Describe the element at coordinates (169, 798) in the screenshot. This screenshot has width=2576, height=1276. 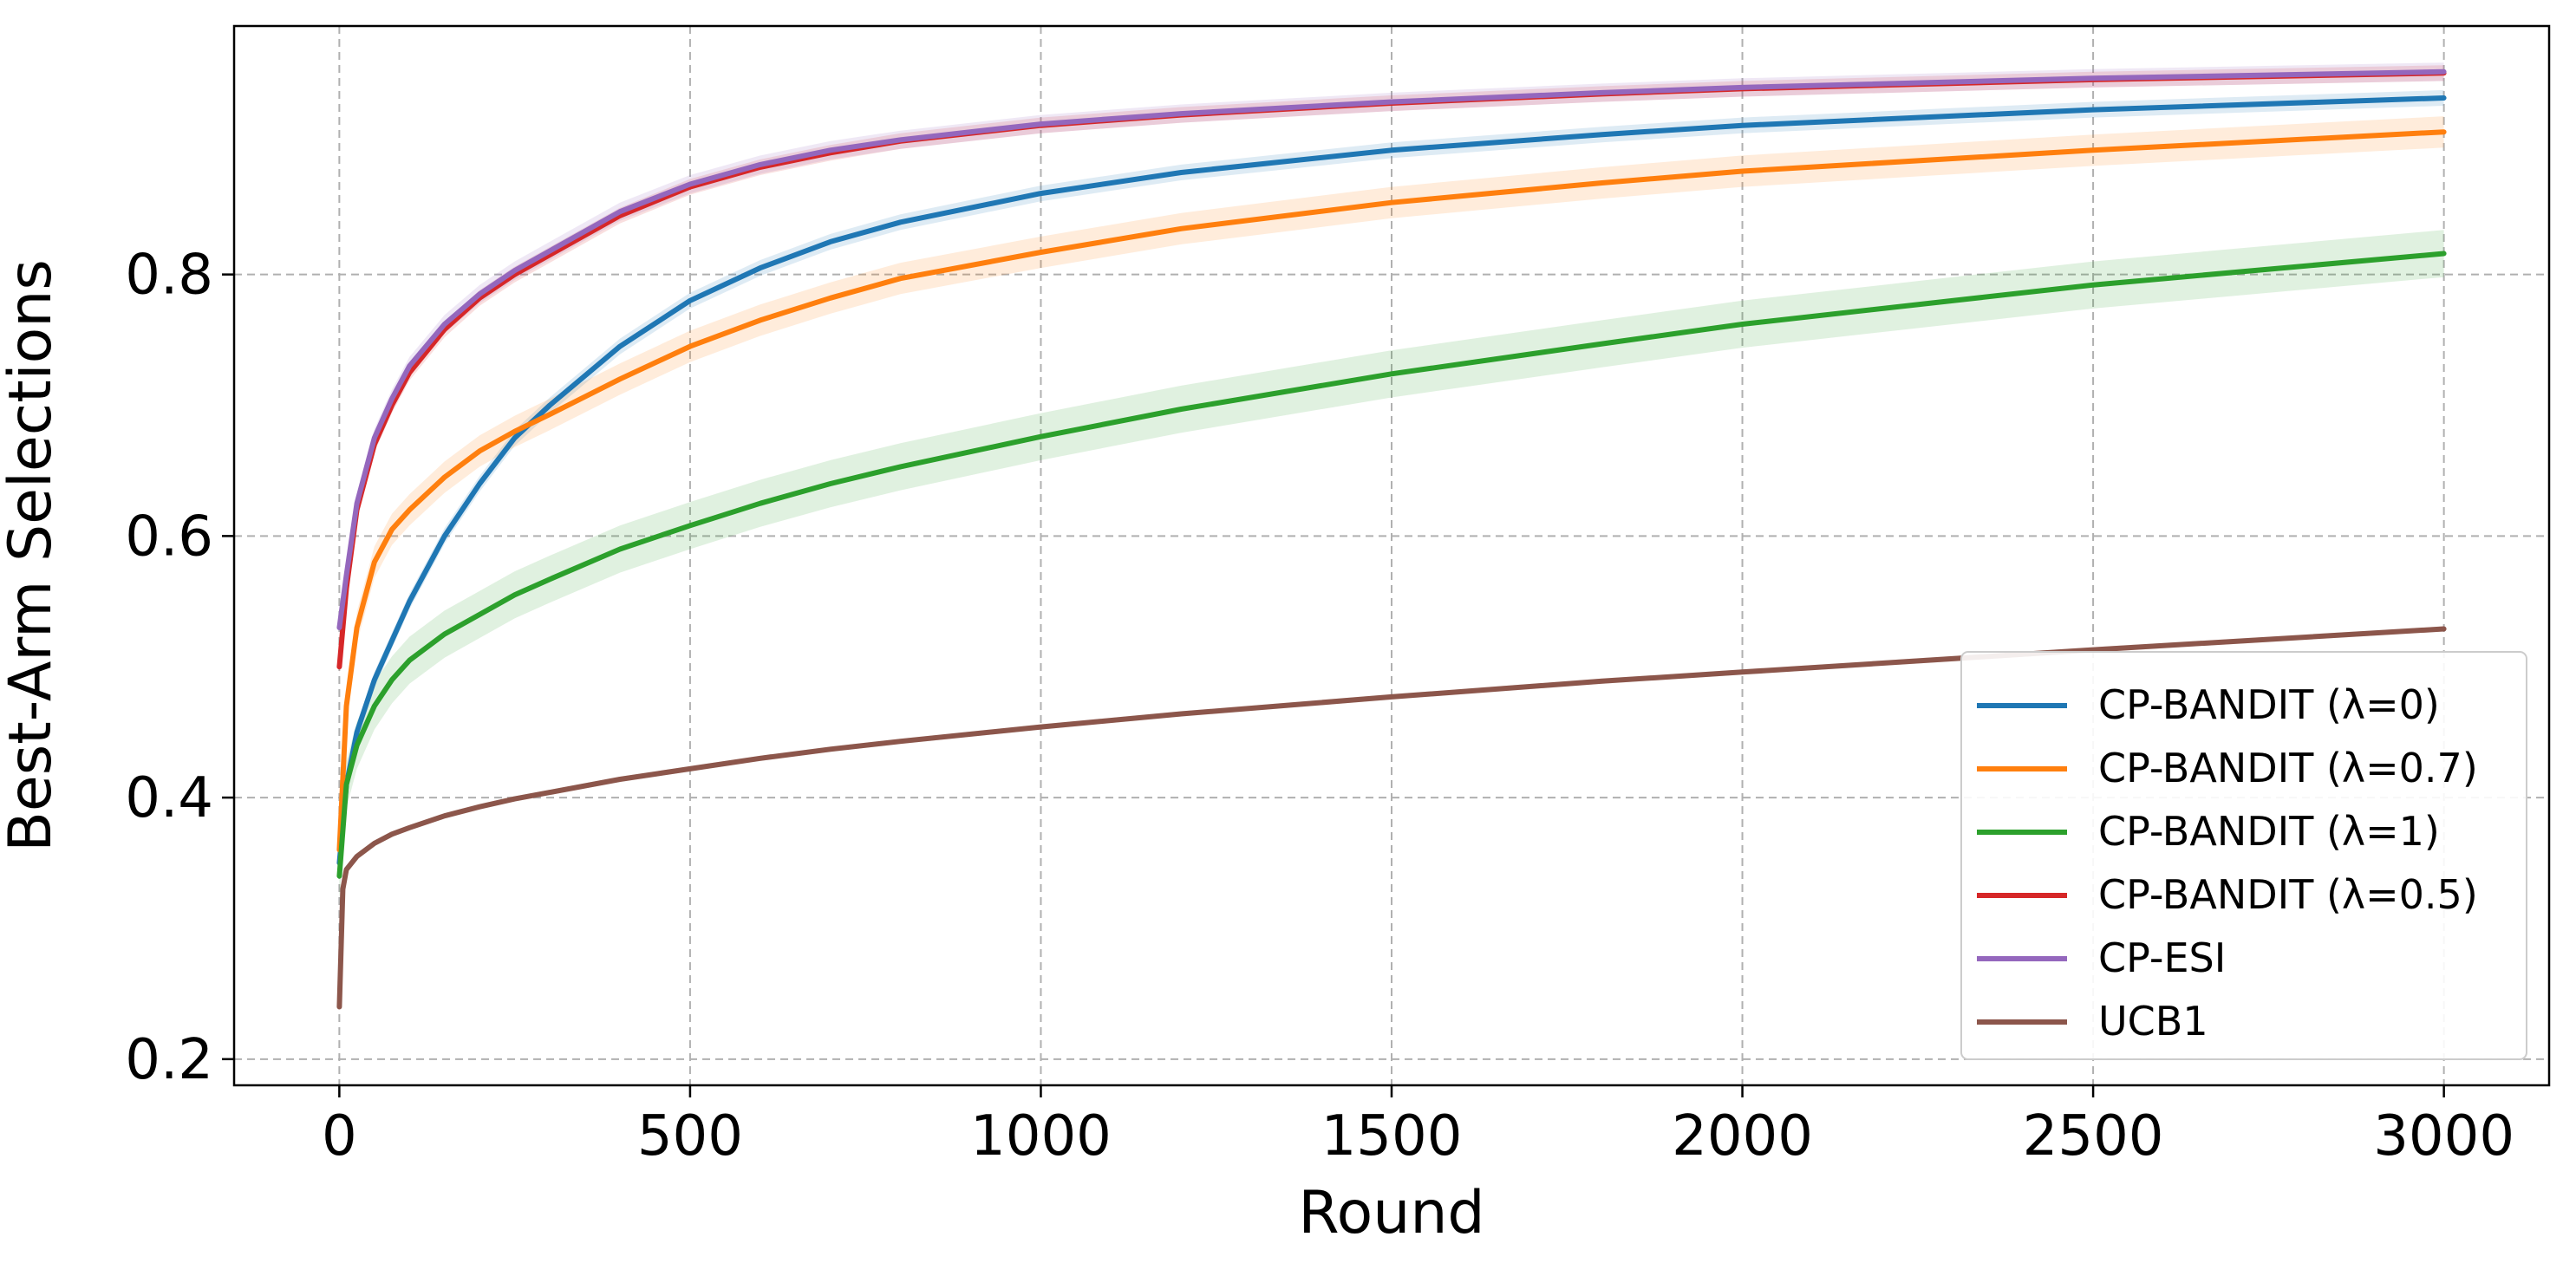
I see `y-tick-label: 0.4` at that location.